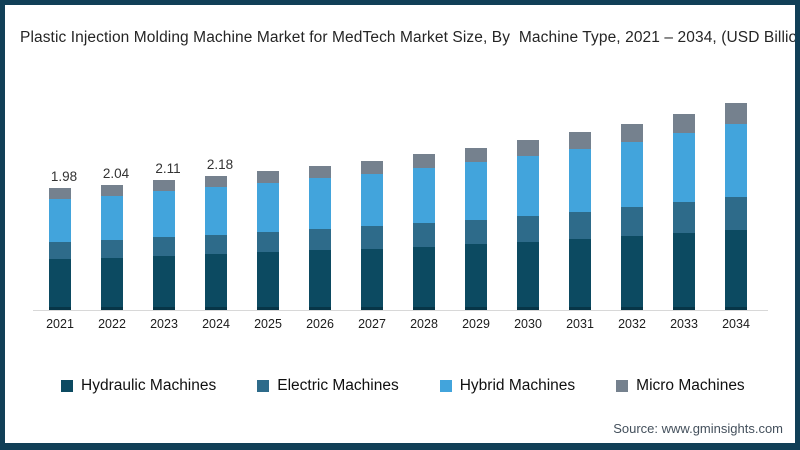  Describe the element at coordinates (476, 190) in the screenshot. I see `bar-segment-2029-hybrid-machines` at that location.